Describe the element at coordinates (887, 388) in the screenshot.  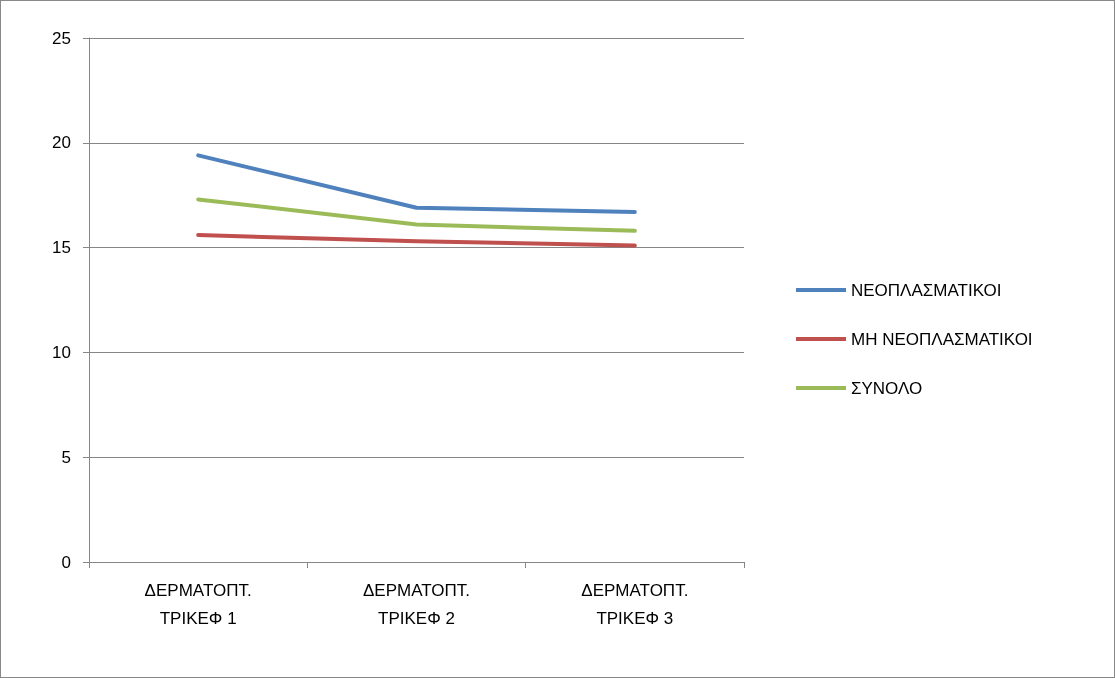
I see `legend-label: ΣΥΝΟΛΟ` at that location.